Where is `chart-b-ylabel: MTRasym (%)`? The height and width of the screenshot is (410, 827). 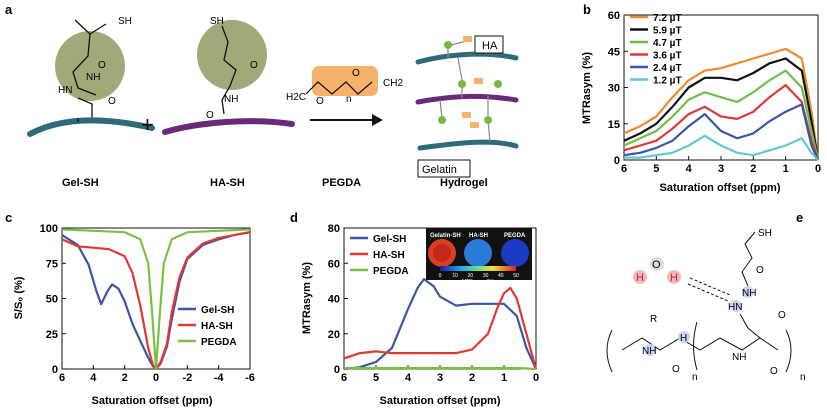 chart-b-ylabel: MTRasym (%) is located at coordinates (587, 88).